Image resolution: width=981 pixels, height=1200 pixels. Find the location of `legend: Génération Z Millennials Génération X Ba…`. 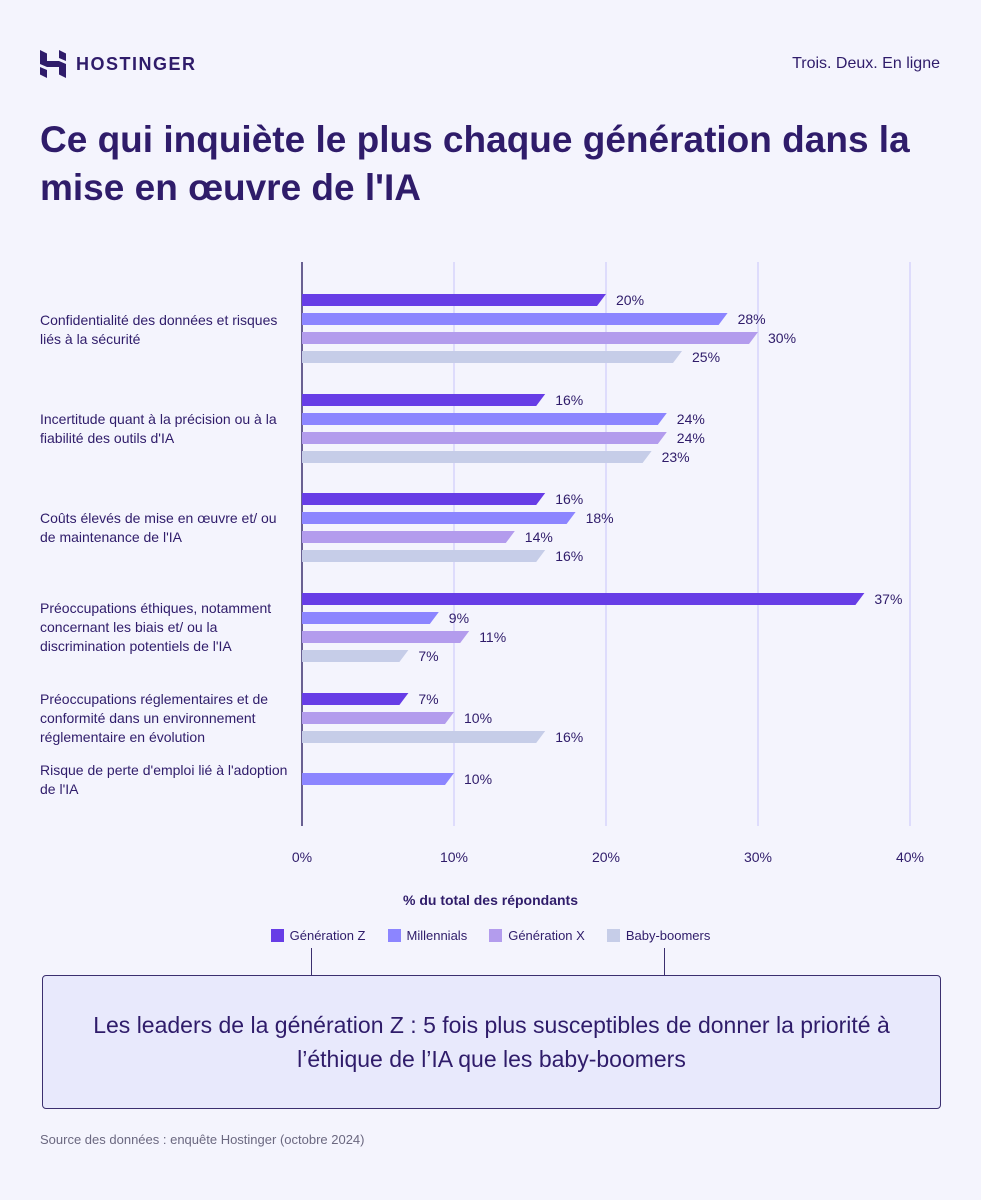

legend: Génération Z Millennials Génération X Ba… is located at coordinates (490, 935).